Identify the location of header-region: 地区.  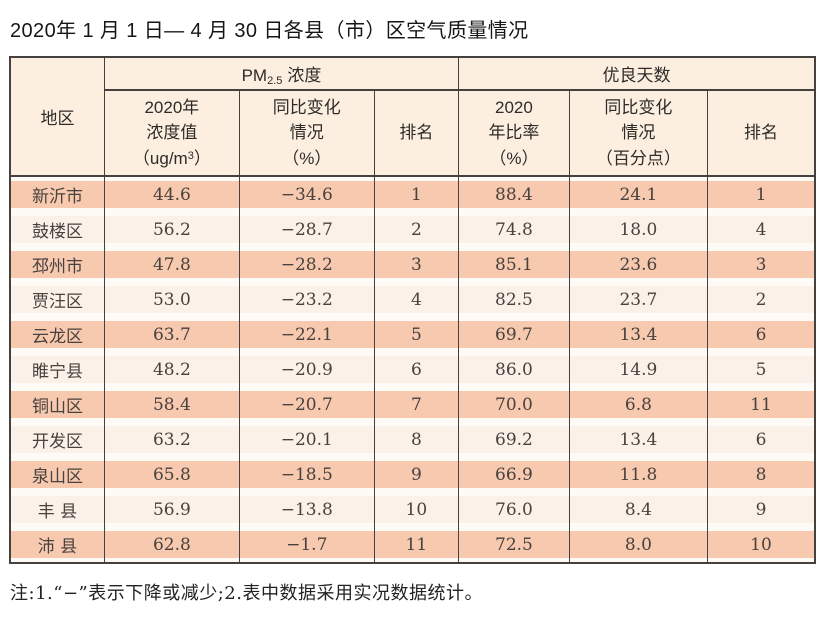
(58, 117).